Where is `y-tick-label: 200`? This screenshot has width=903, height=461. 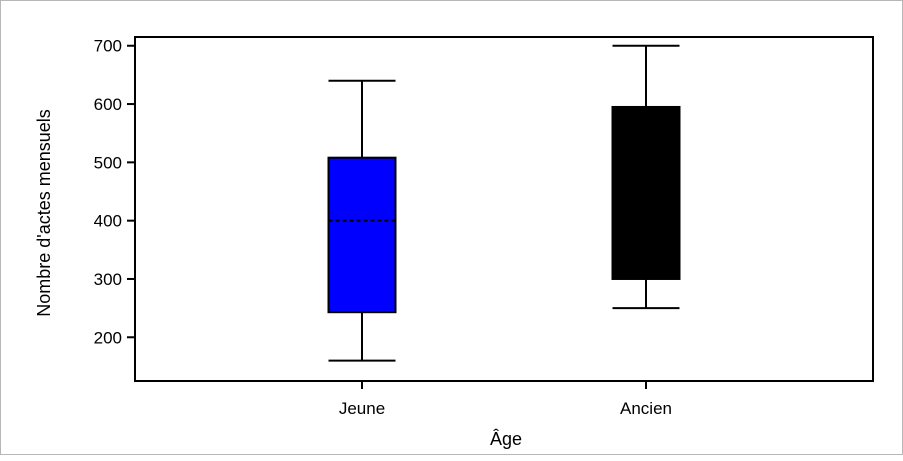 y-tick-label: 200 is located at coordinates (108, 337).